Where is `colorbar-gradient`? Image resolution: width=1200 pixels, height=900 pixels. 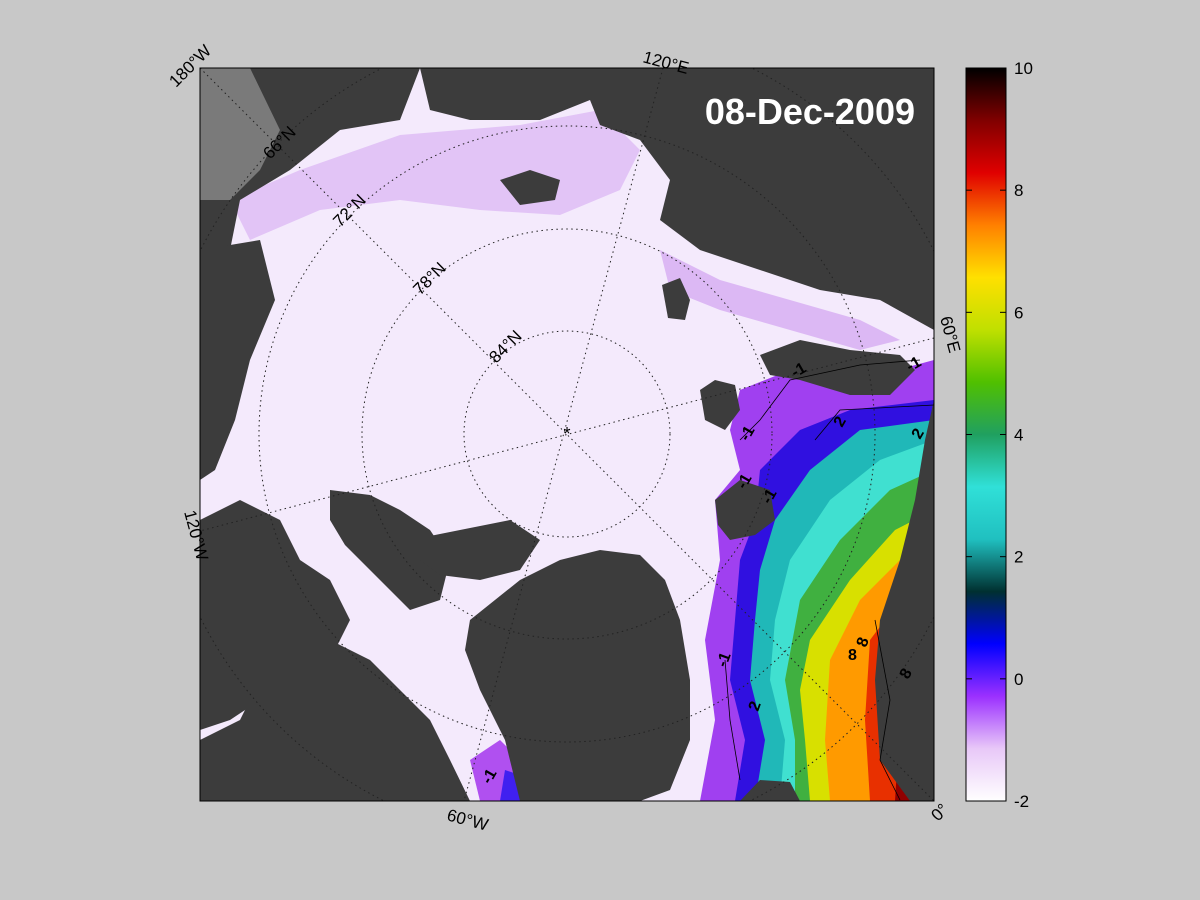 colorbar-gradient is located at coordinates (986, 434).